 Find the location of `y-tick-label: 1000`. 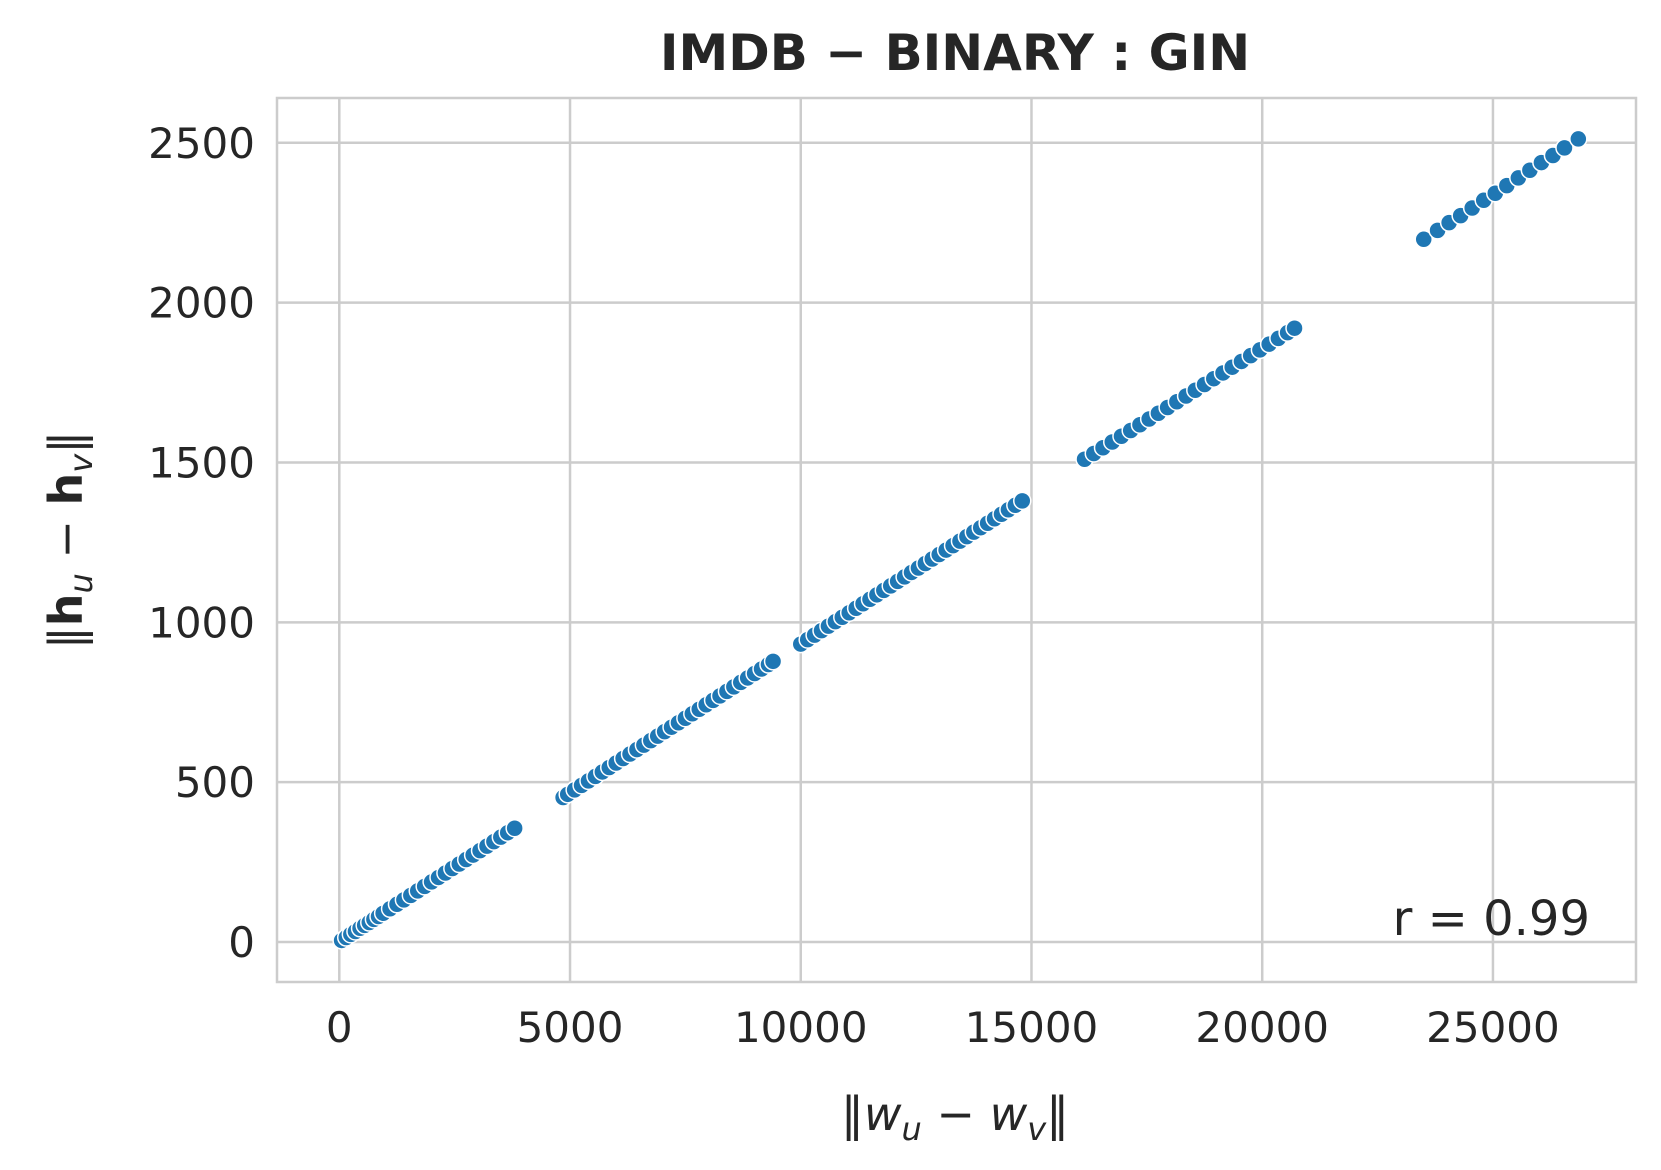

y-tick-label: 1000 is located at coordinates (201, 622).